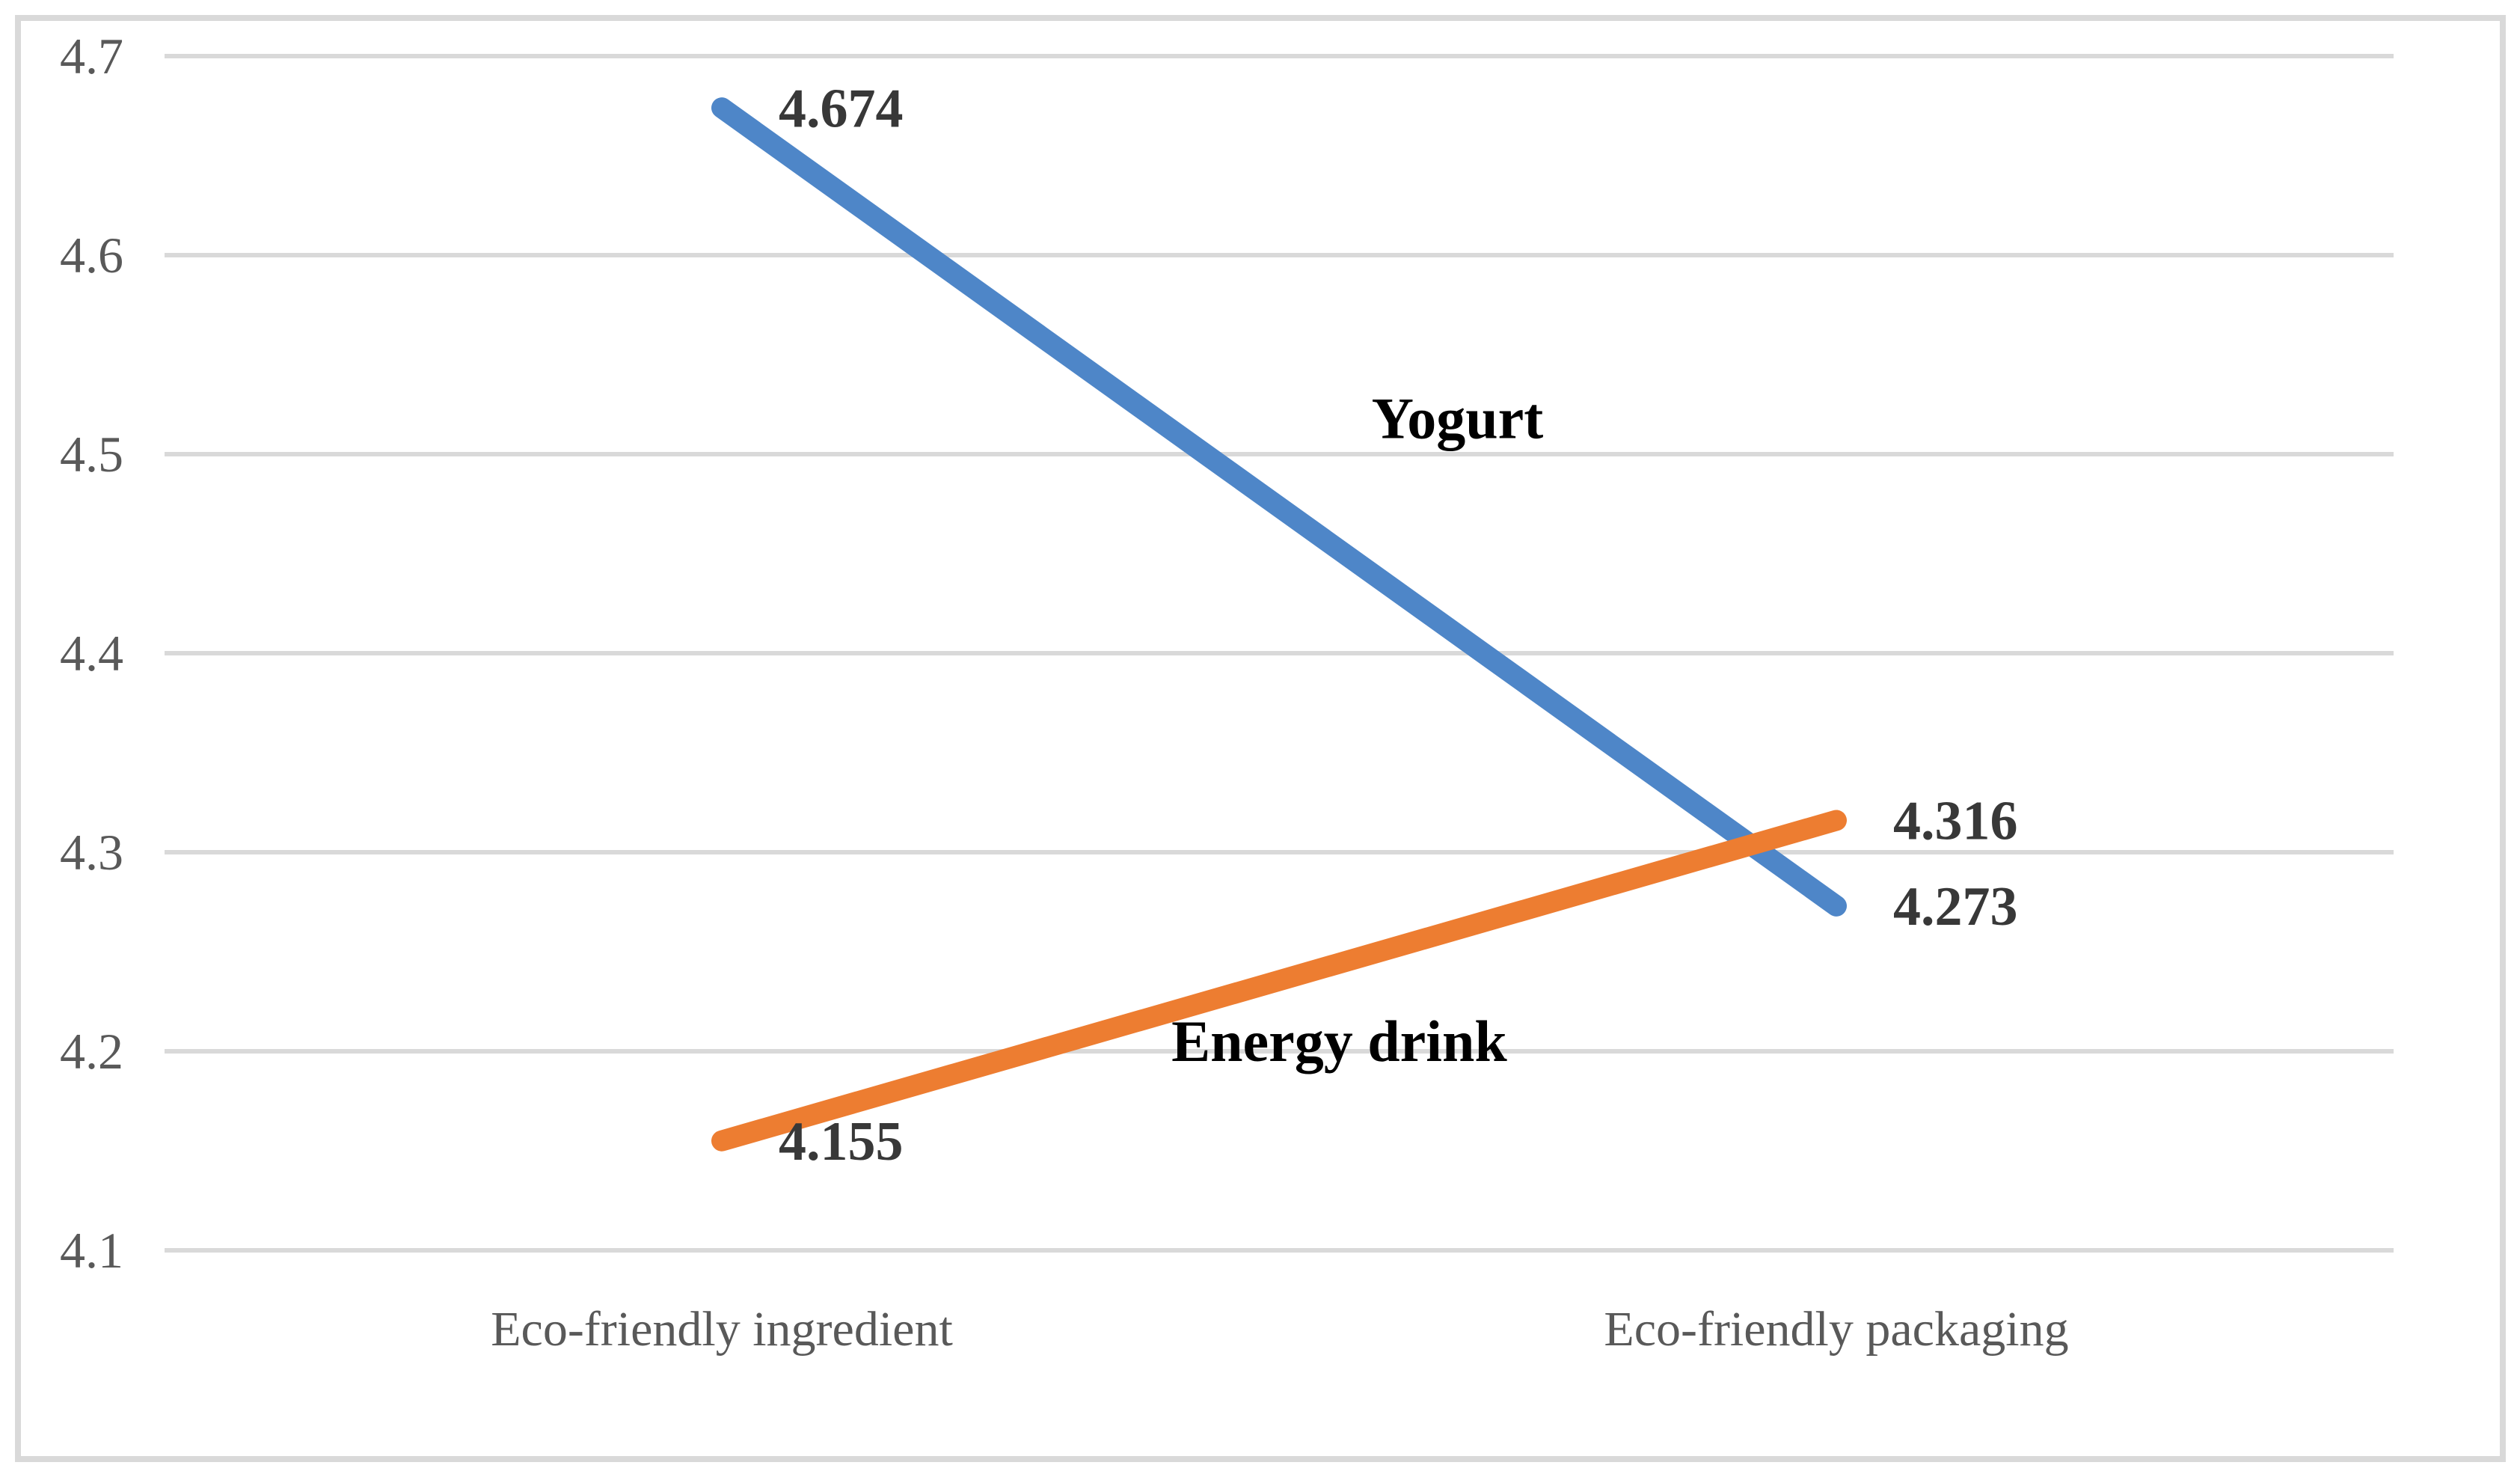  I want to click on y-tick-label-4.7: 4.7, so click(91, 56).